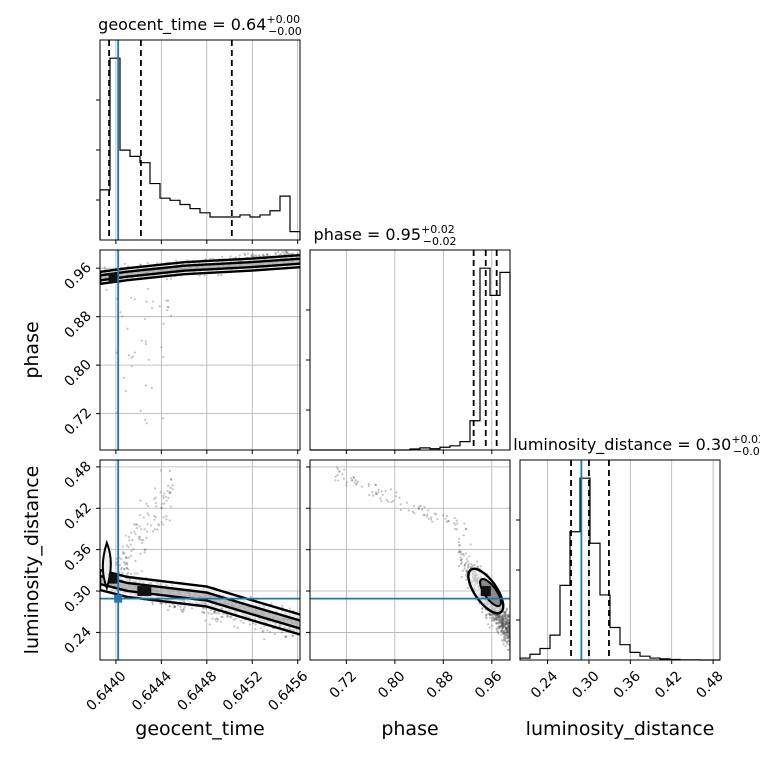 The image size is (760, 760). I want to click on x-tick-label: 0.80, so click(391, 684).